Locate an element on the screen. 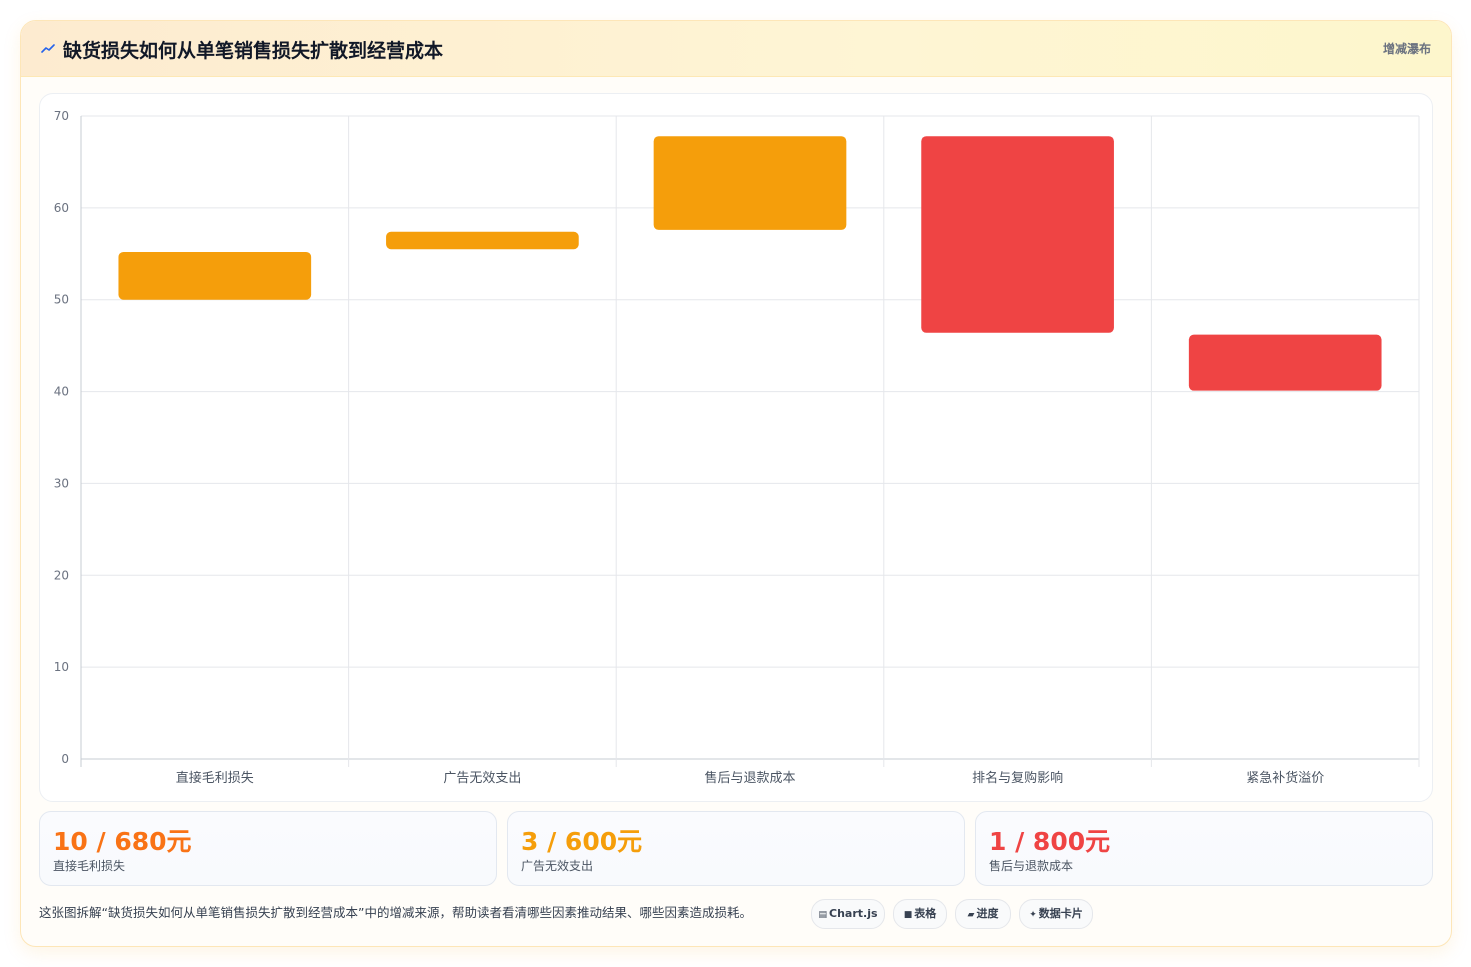 The image size is (1471, 967). stat-label: 直接毛利损失 is located at coordinates (89, 866).